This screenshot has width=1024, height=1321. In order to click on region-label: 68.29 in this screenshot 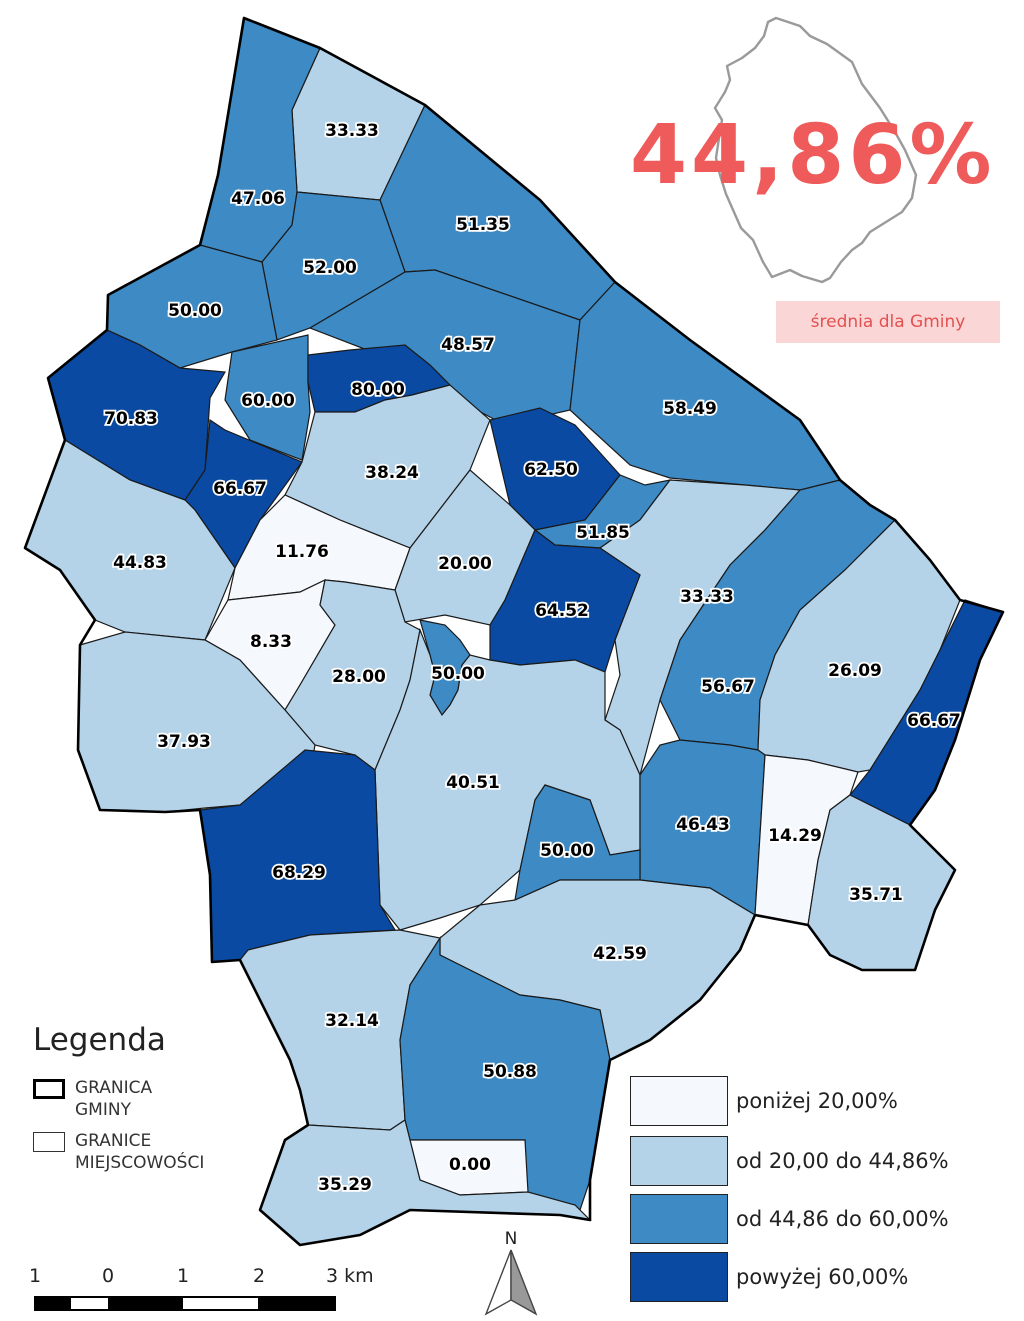, I will do `click(299, 873)`.